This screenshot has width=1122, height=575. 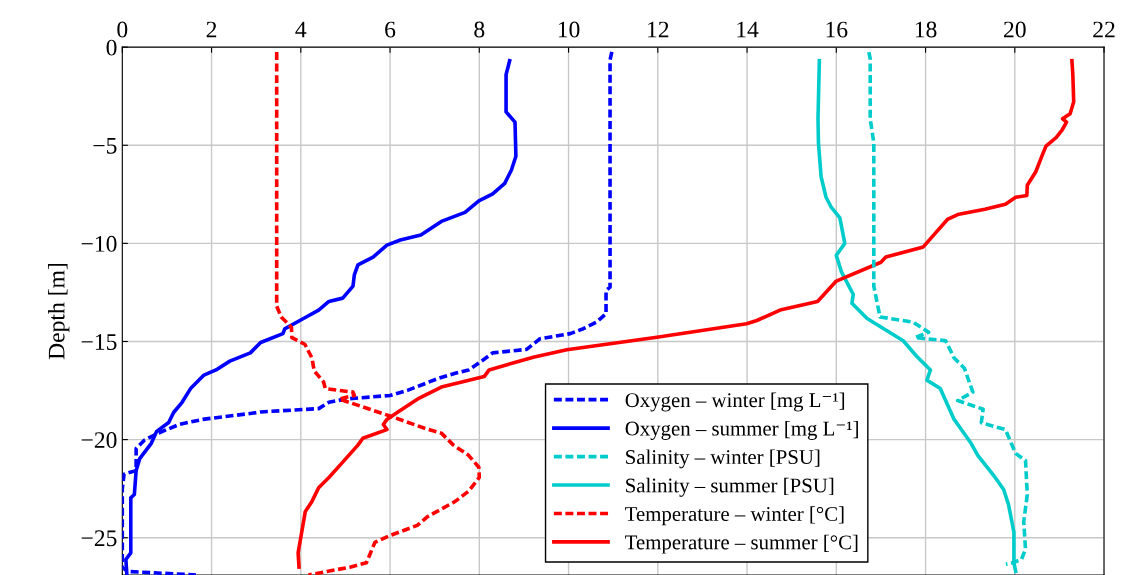 What do you see at coordinates (390, 29) in the screenshot?
I see `x-tick-label: 6` at bounding box center [390, 29].